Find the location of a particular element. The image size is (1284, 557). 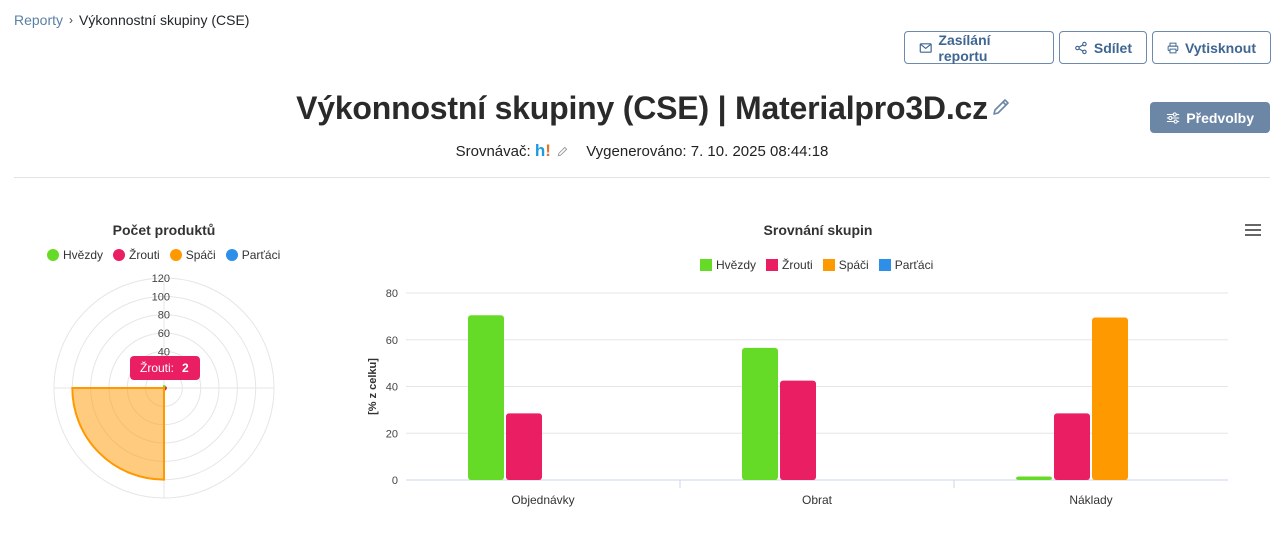

radial-tick-label: 60 is located at coordinates (164, 334).